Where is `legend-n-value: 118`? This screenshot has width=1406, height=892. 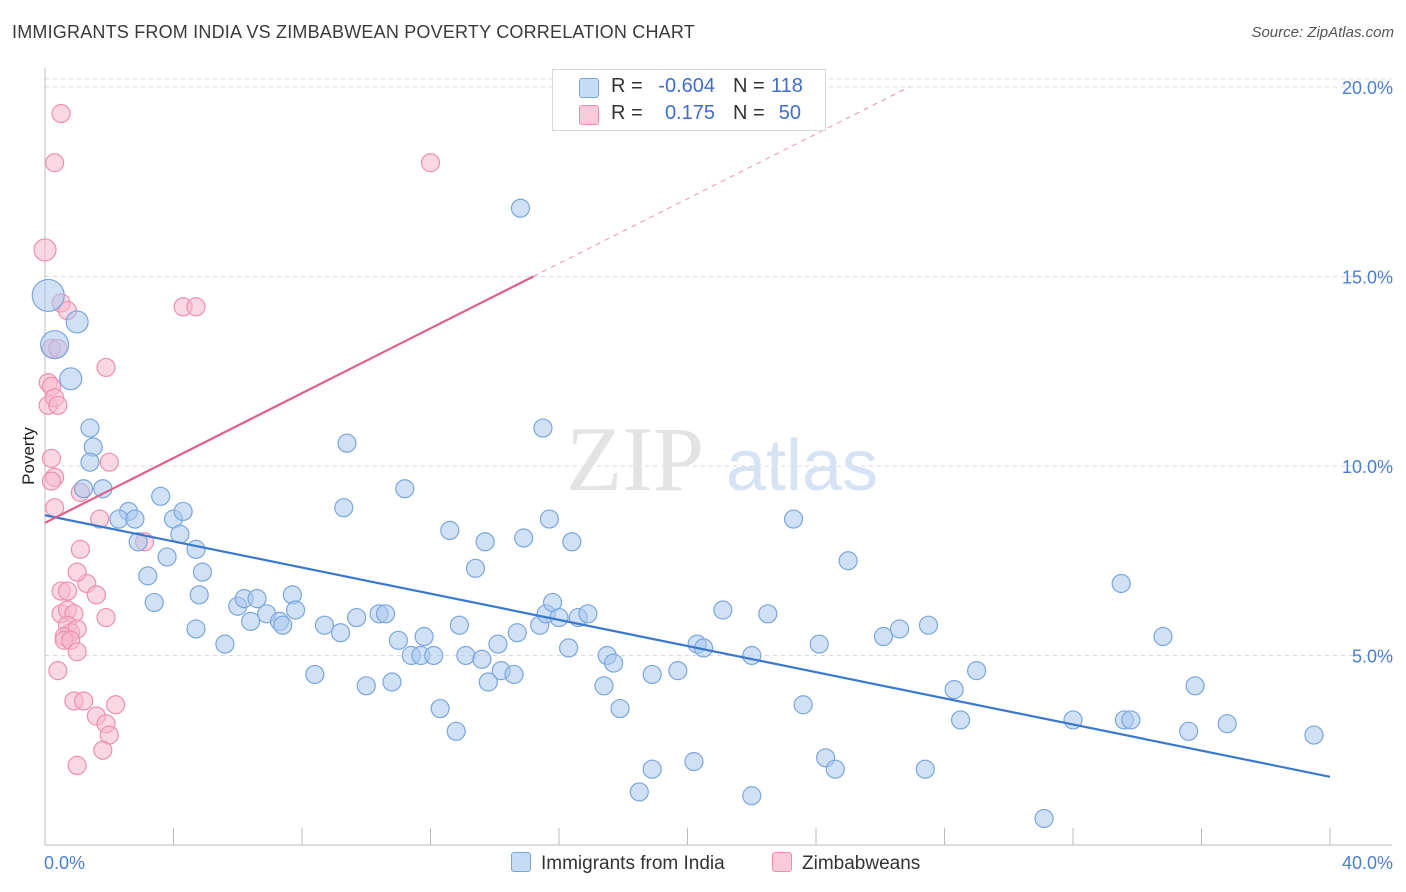
legend-n-value: 118 is located at coordinates (787, 86).